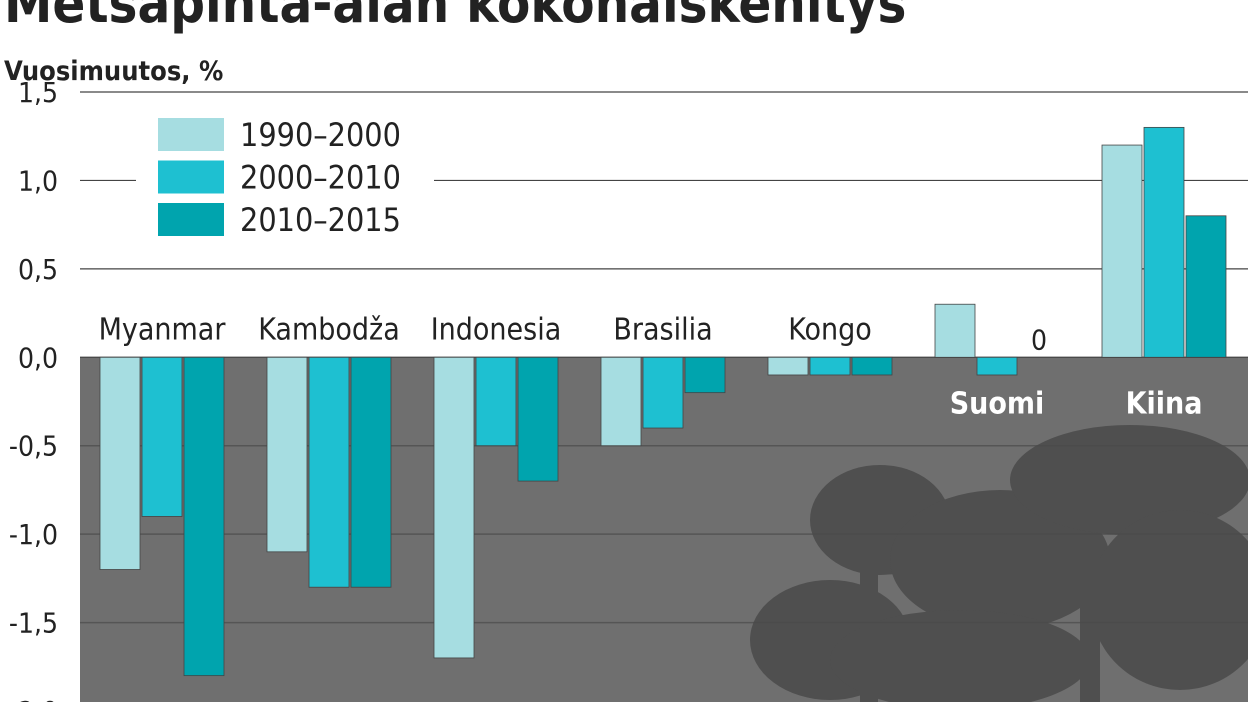 Image resolution: width=1248 pixels, height=702 pixels. Describe the element at coordinates (1164, 403) in the screenshot. I see `category-label: Kiina` at that location.